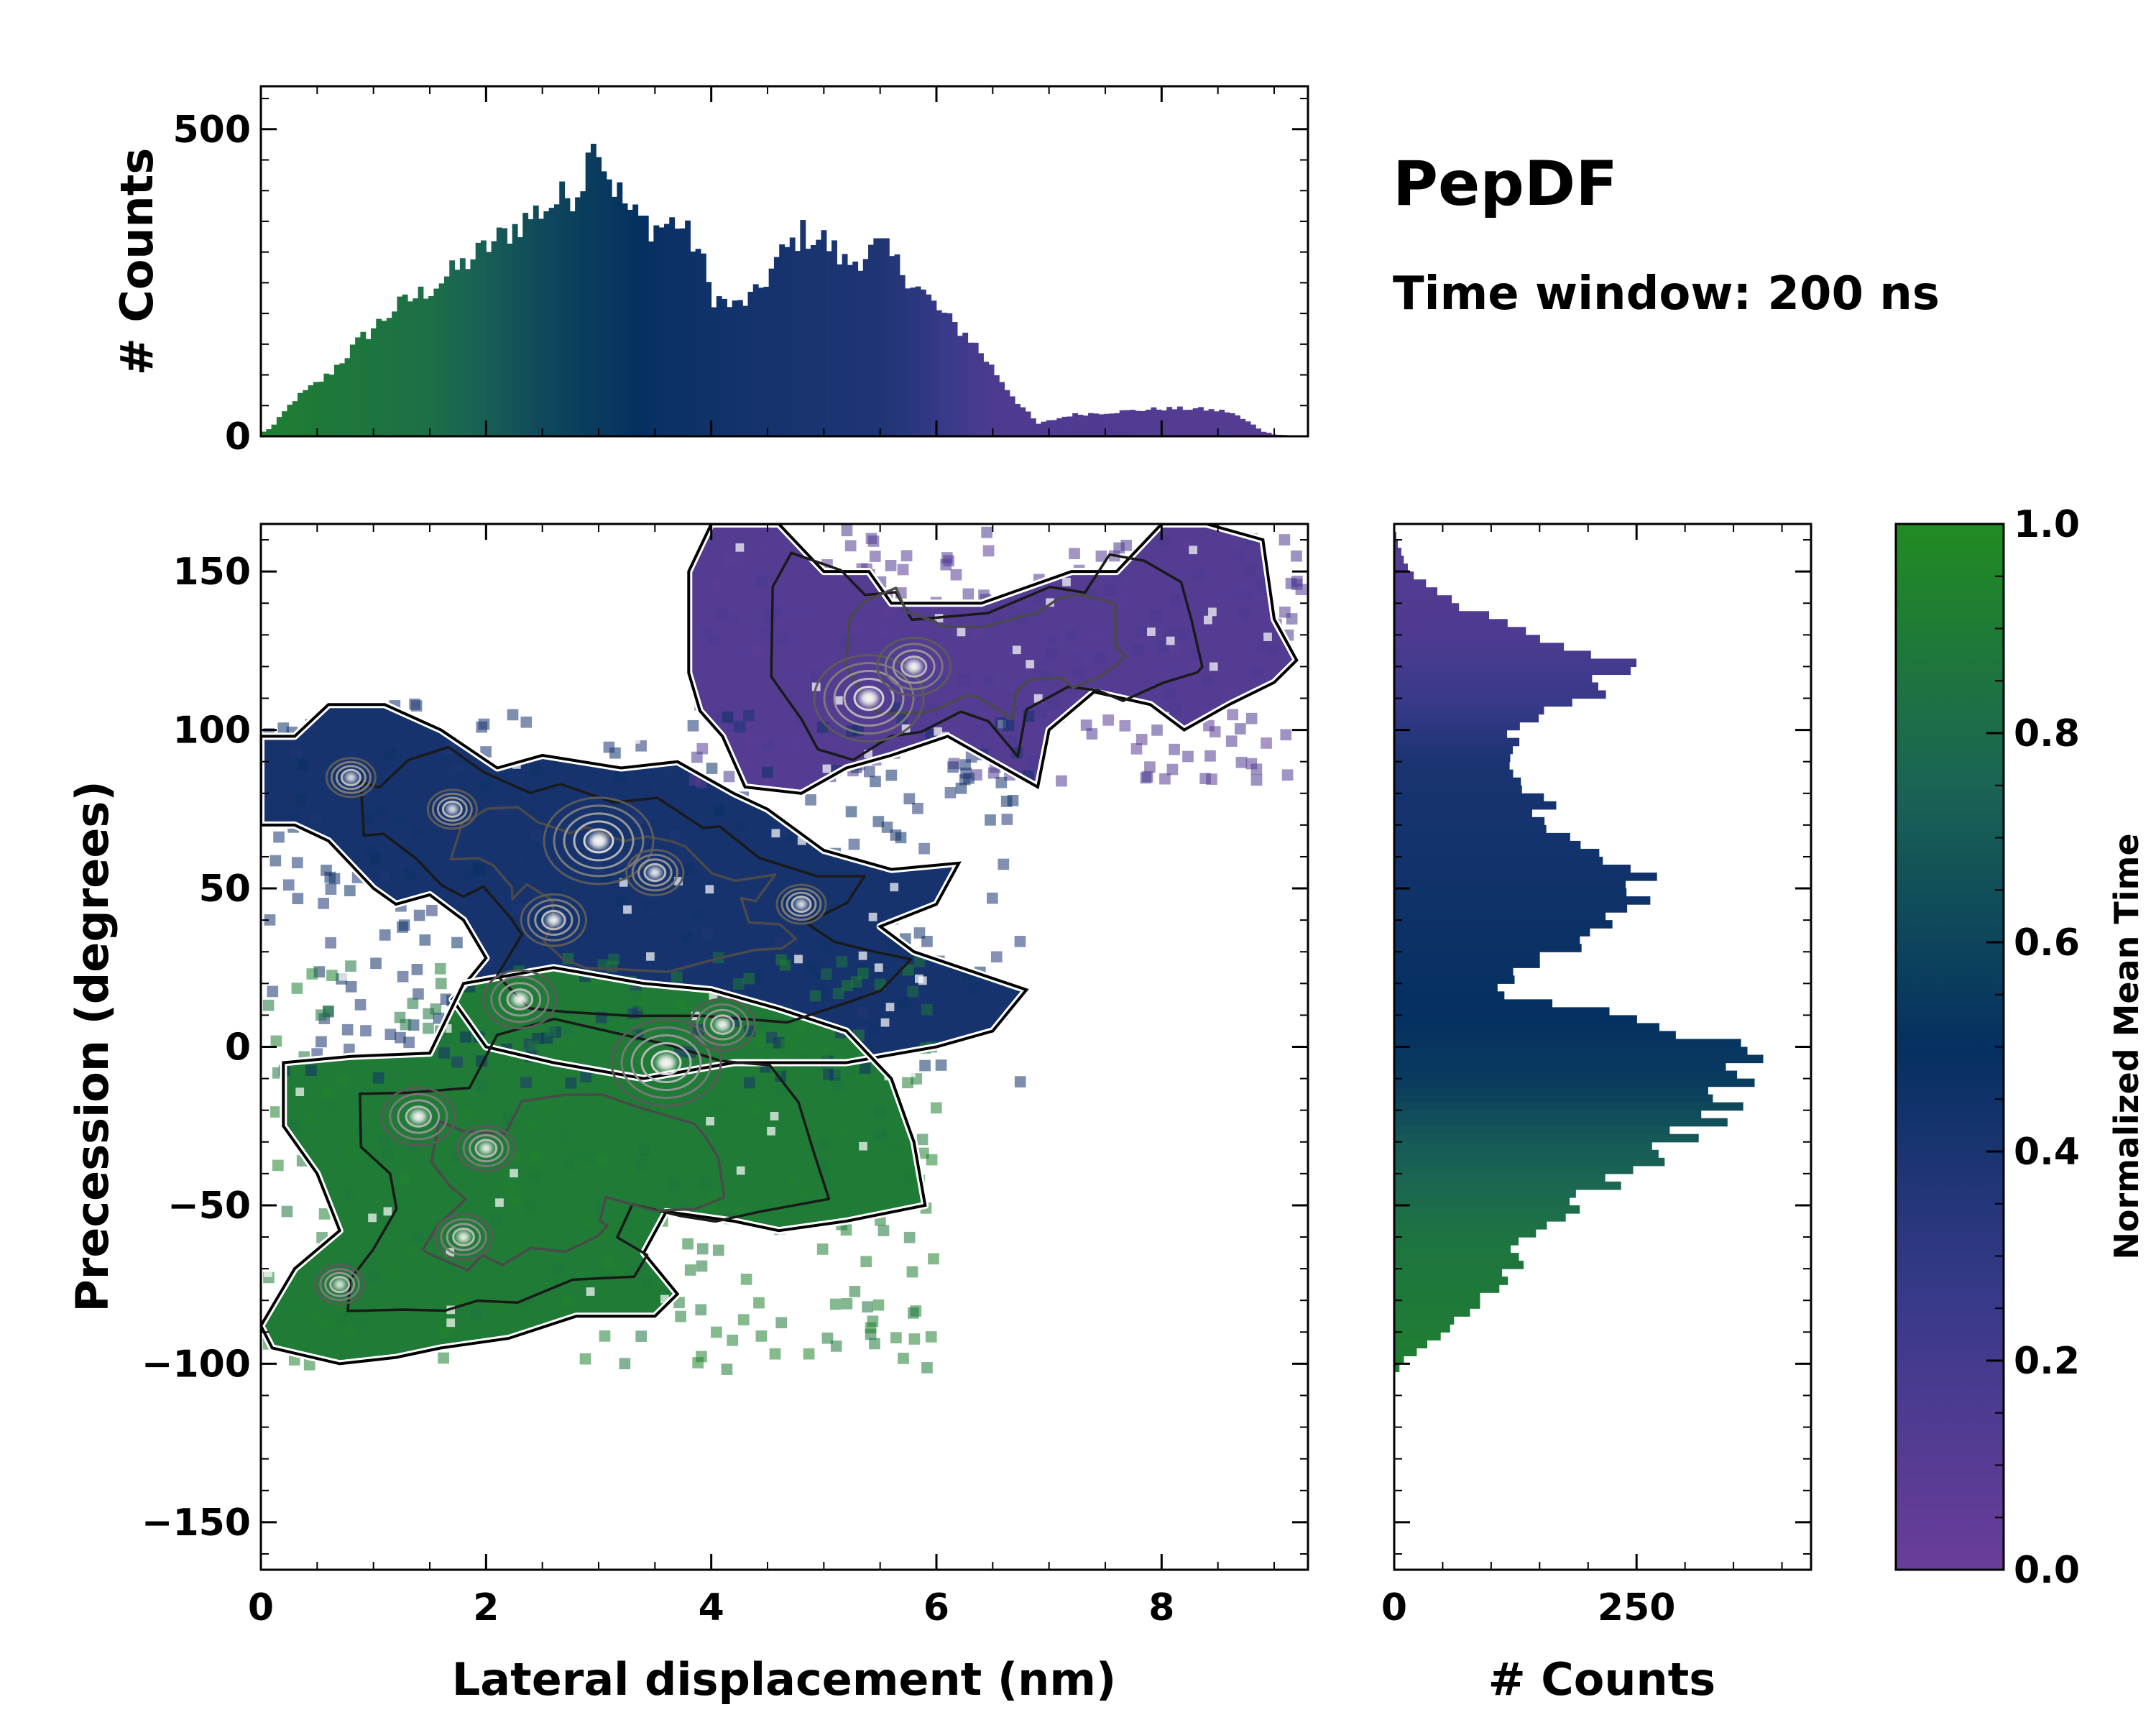 Image resolution: width=2156 pixels, height=1725 pixels. I want to click on contour-line, so click(987, 656).